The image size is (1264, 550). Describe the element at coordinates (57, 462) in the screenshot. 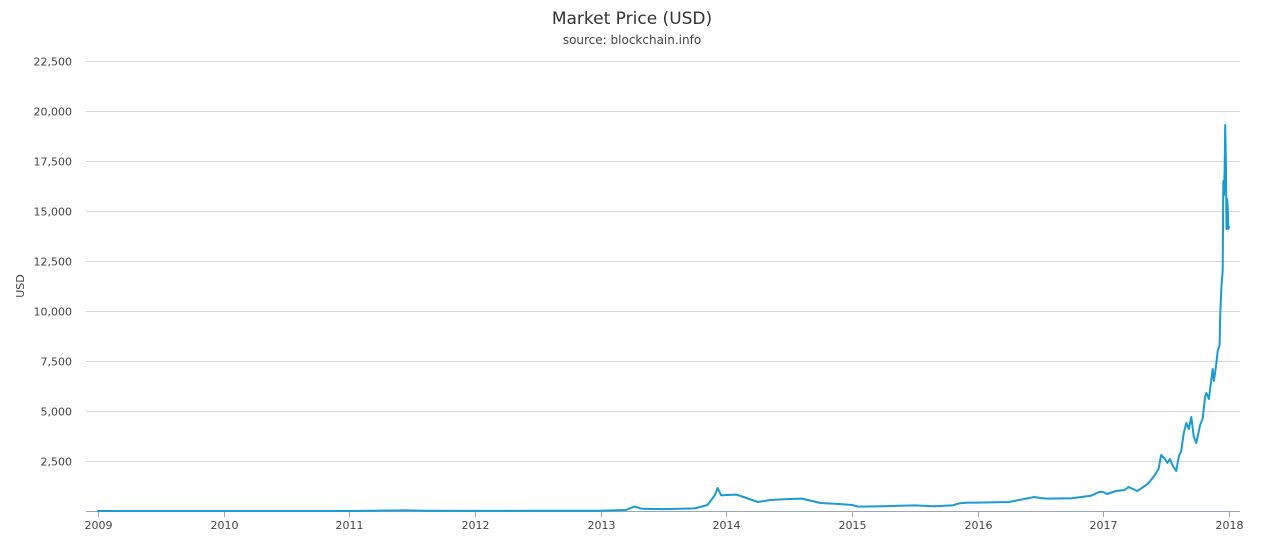

I see `y-tick-label: 2,500` at that location.